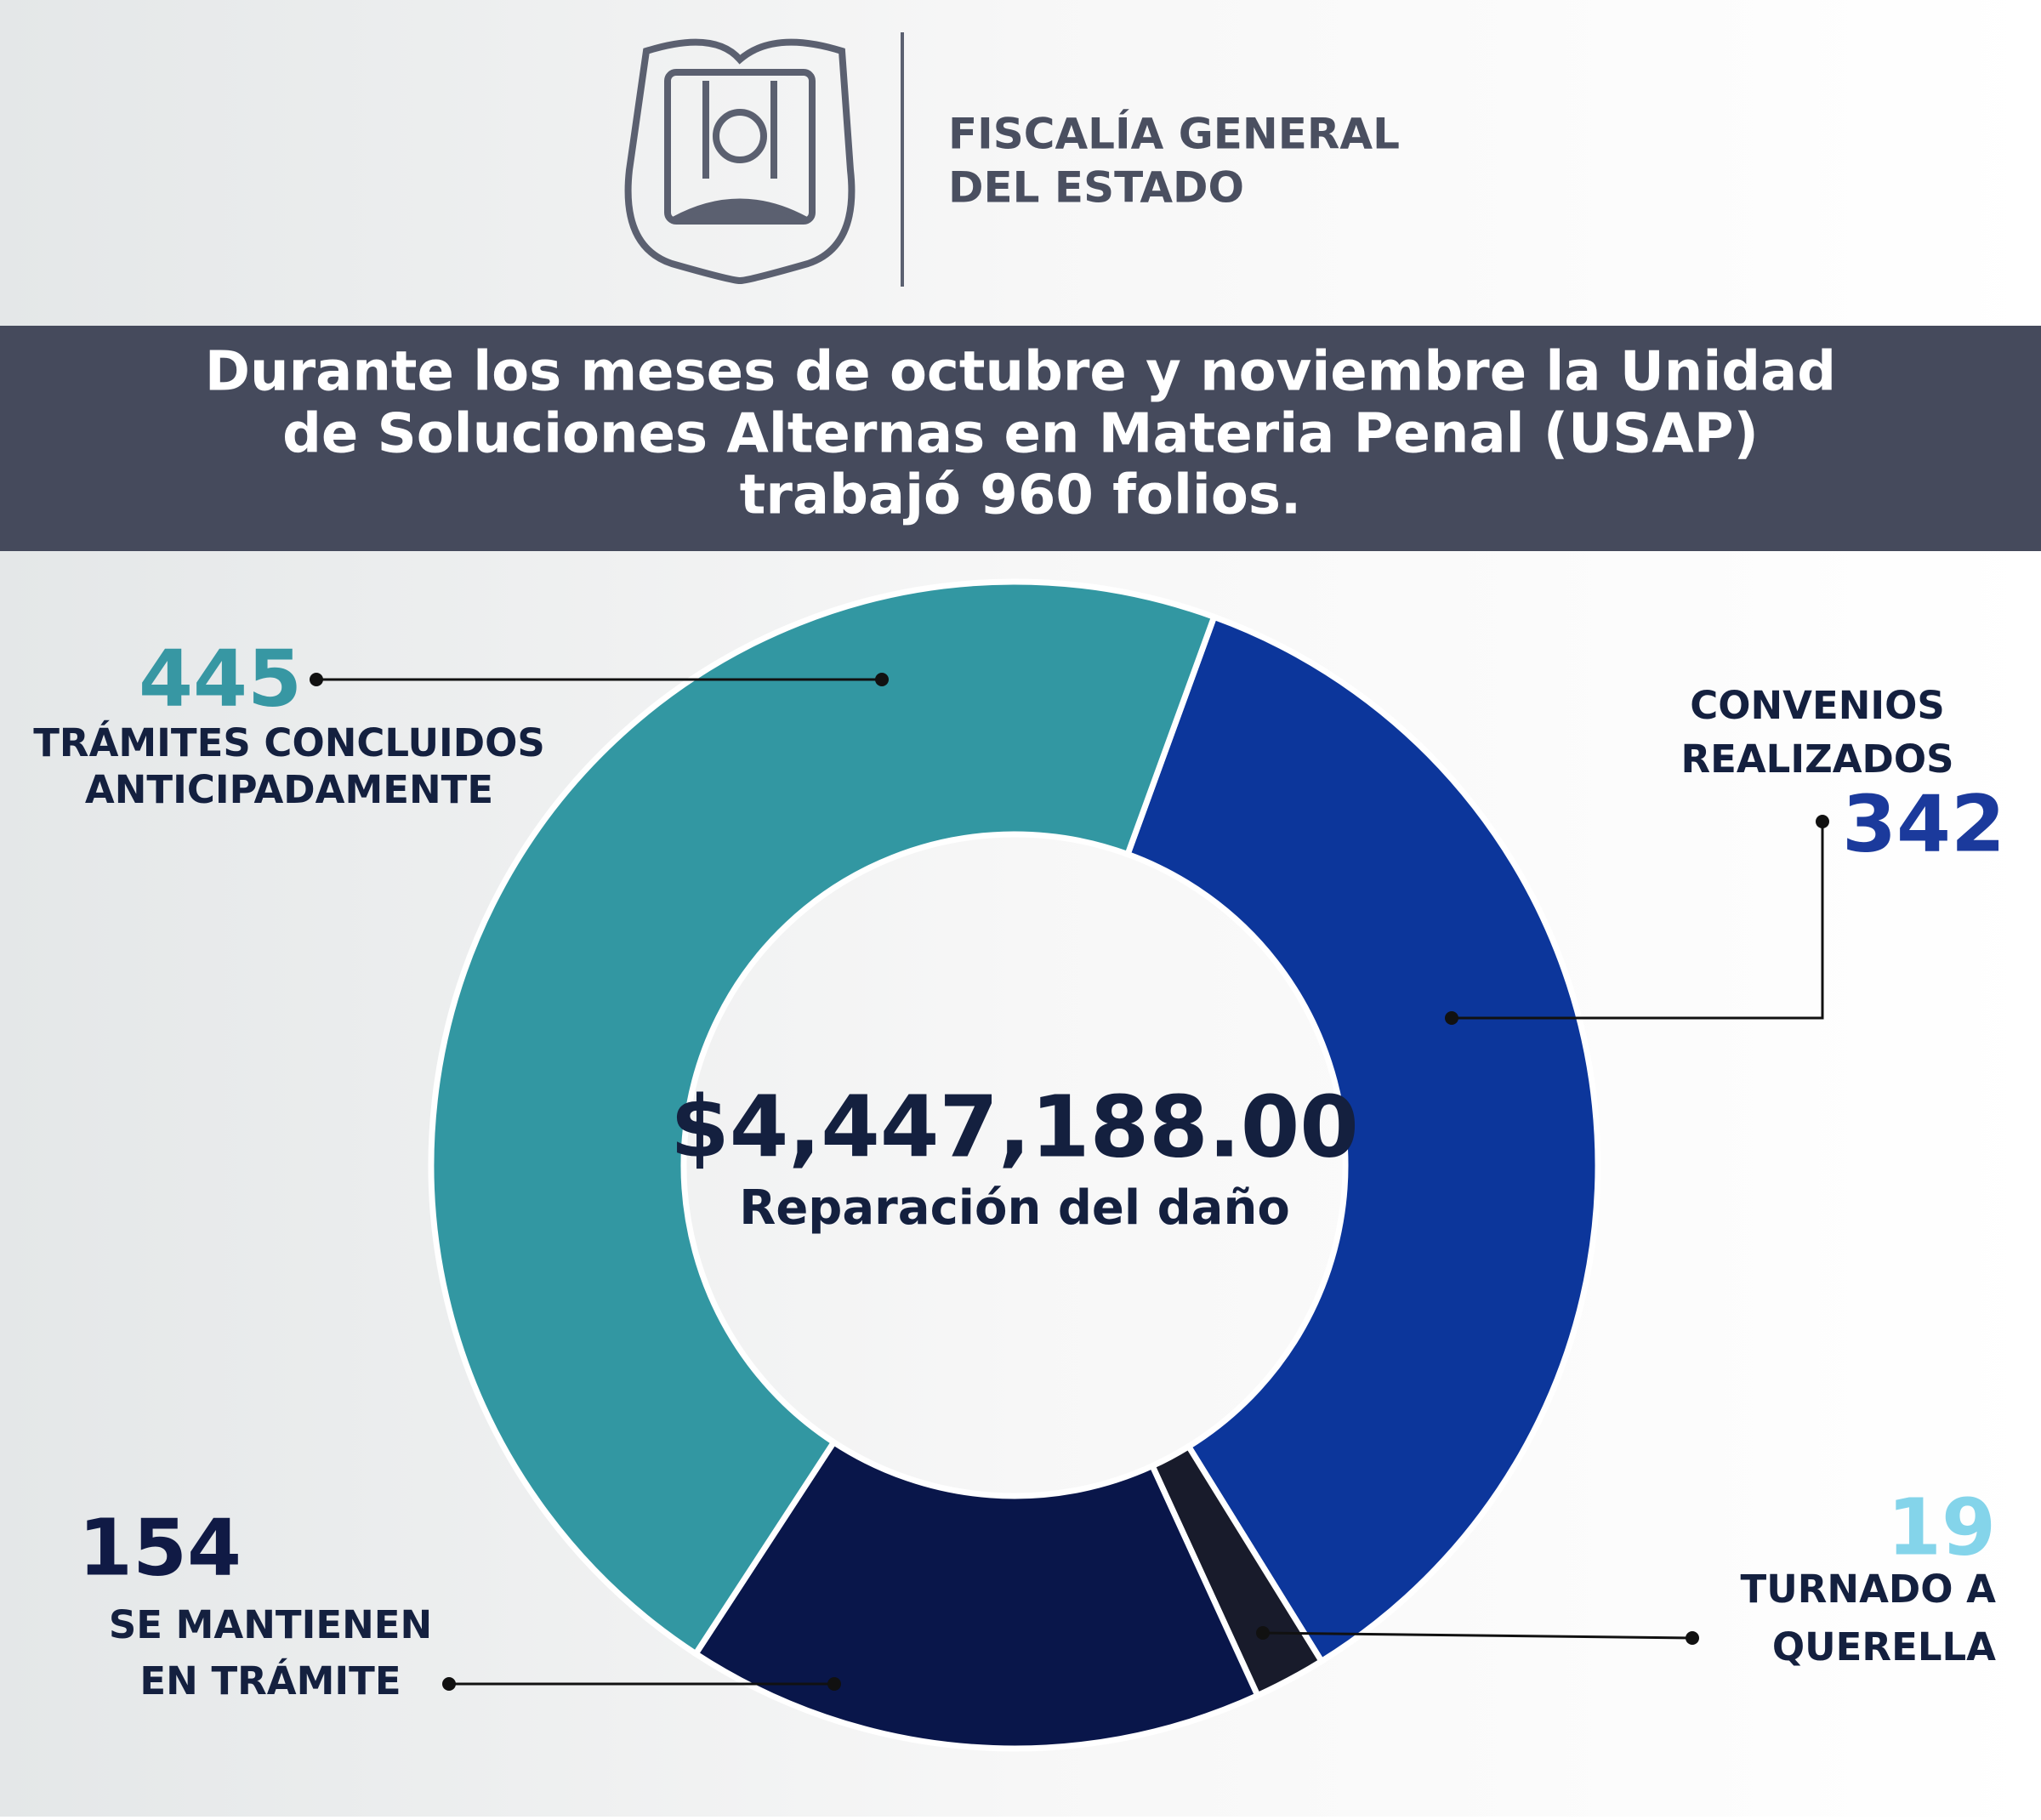 This screenshot has width=2041, height=1820. What do you see at coordinates (1884, 1646) in the screenshot?
I see `category-label: QUERELLA` at bounding box center [1884, 1646].